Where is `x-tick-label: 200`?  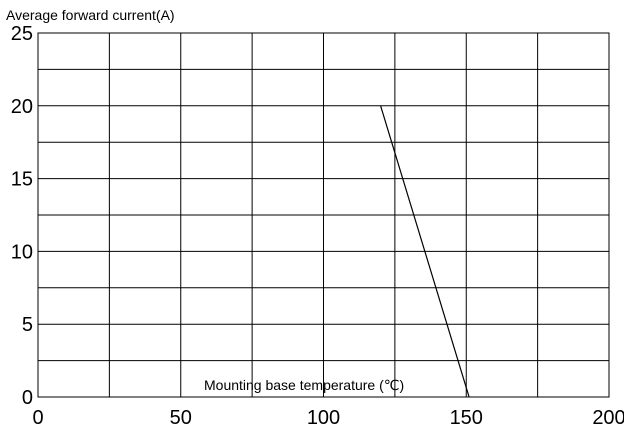 x-tick-label: 200 is located at coordinates (608, 418).